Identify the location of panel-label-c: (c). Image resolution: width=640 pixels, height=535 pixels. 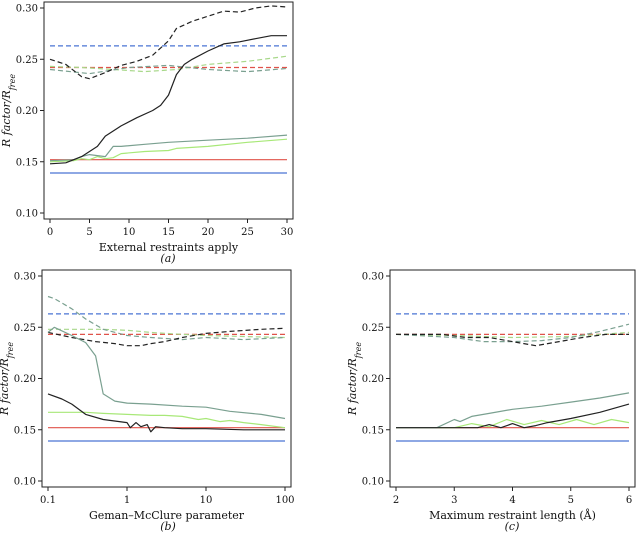
(512, 526).